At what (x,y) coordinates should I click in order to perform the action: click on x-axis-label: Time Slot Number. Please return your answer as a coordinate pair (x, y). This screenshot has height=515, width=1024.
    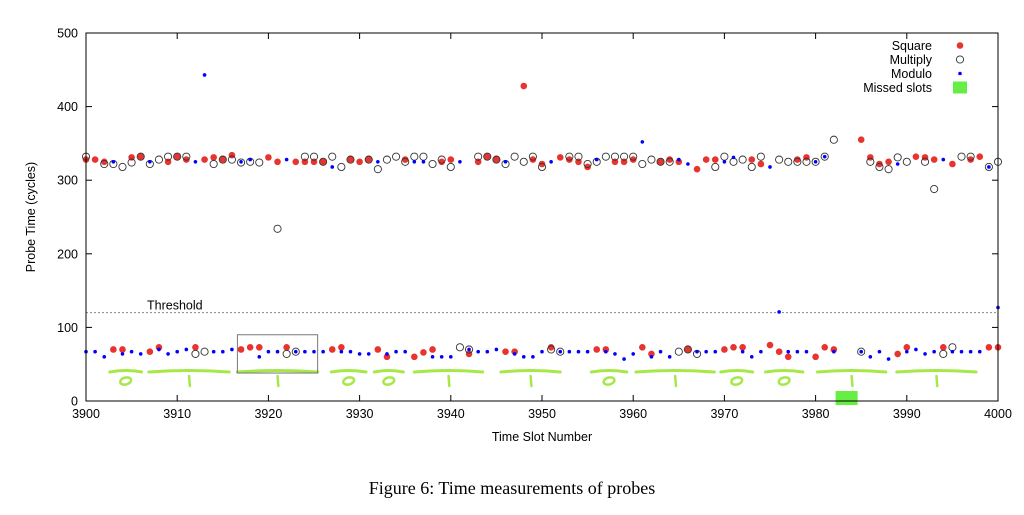
    Looking at the image, I should click on (542, 437).